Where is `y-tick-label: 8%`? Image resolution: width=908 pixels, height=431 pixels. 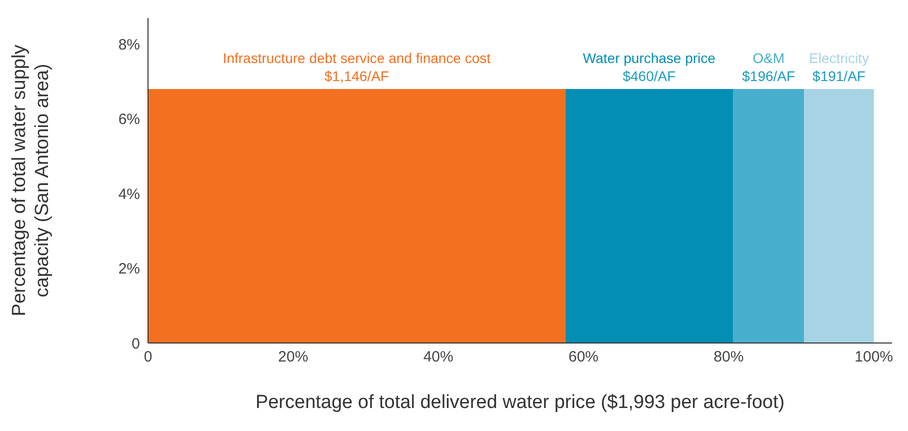 y-tick-label: 8% is located at coordinates (129, 45).